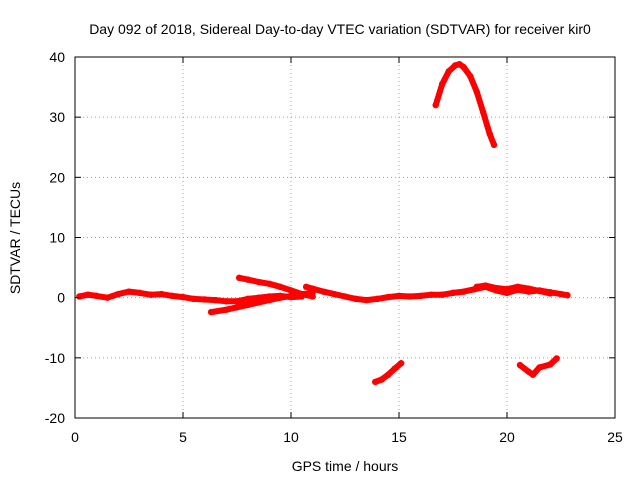  What do you see at coordinates (464, 104) in the screenshot?
I see `series-8-line` at bounding box center [464, 104].